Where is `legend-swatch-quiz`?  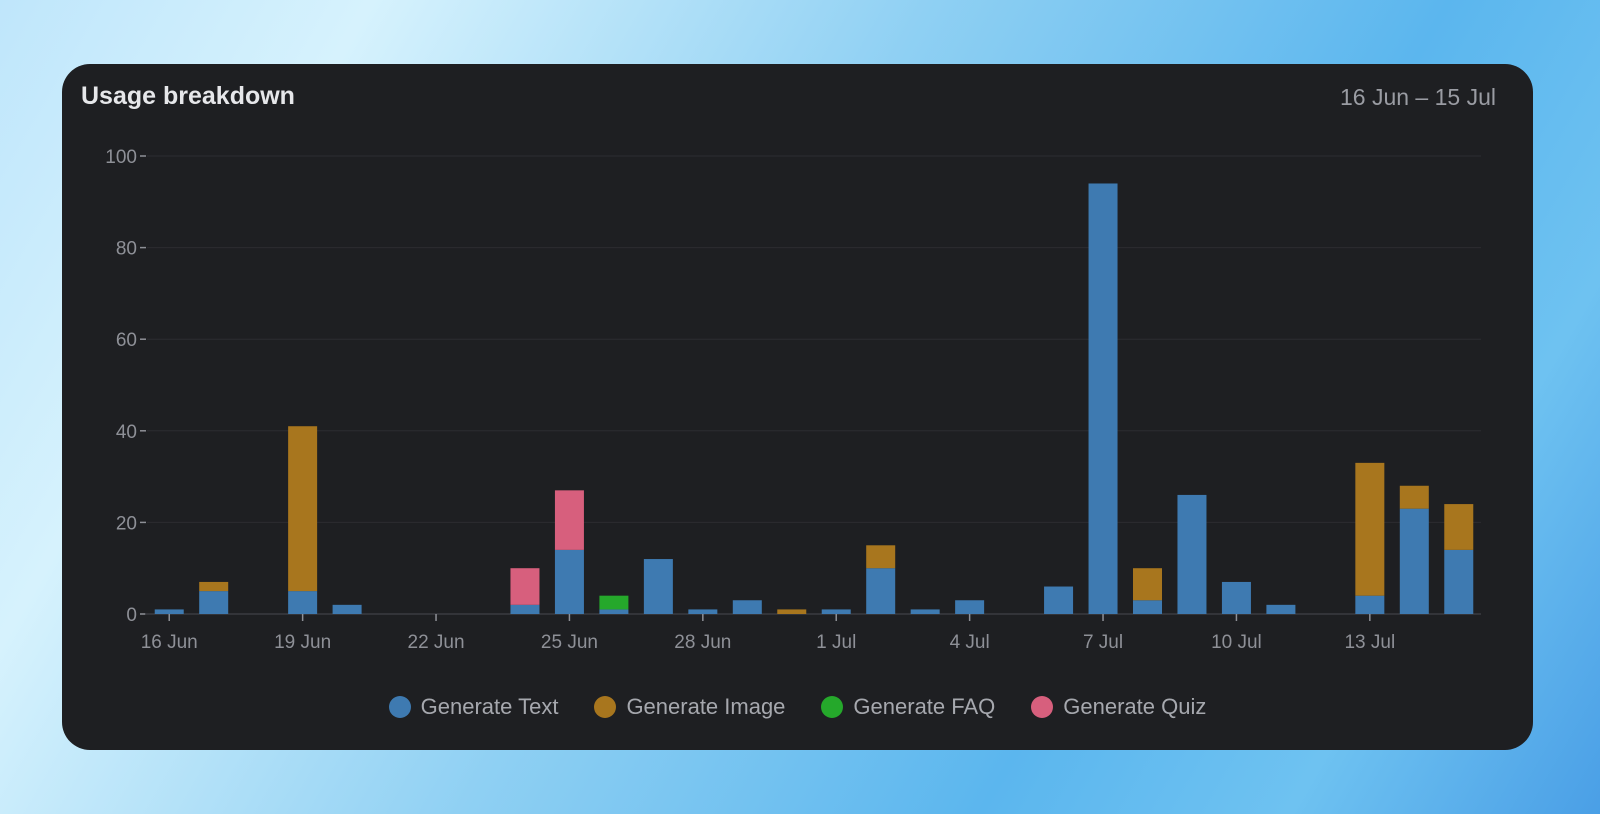 legend-swatch-quiz is located at coordinates (1042, 707).